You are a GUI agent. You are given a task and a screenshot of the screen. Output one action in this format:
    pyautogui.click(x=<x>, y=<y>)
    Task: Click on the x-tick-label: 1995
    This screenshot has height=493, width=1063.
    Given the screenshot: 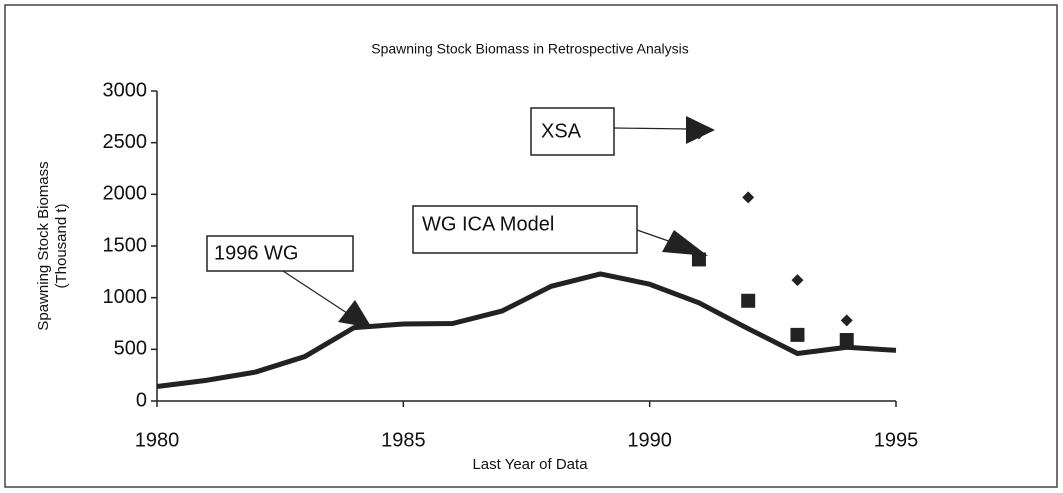 What is the action you would take?
    pyautogui.click(x=896, y=440)
    